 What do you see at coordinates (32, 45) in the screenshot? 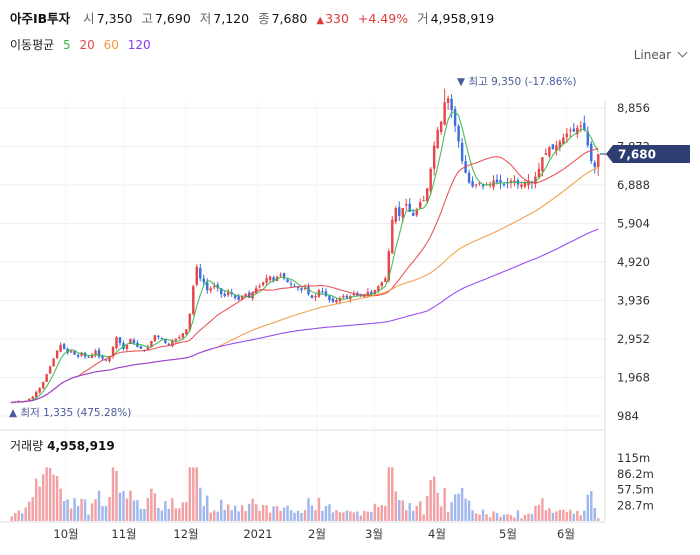
I see `ma-legend-label: 이동평균` at bounding box center [32, 45].